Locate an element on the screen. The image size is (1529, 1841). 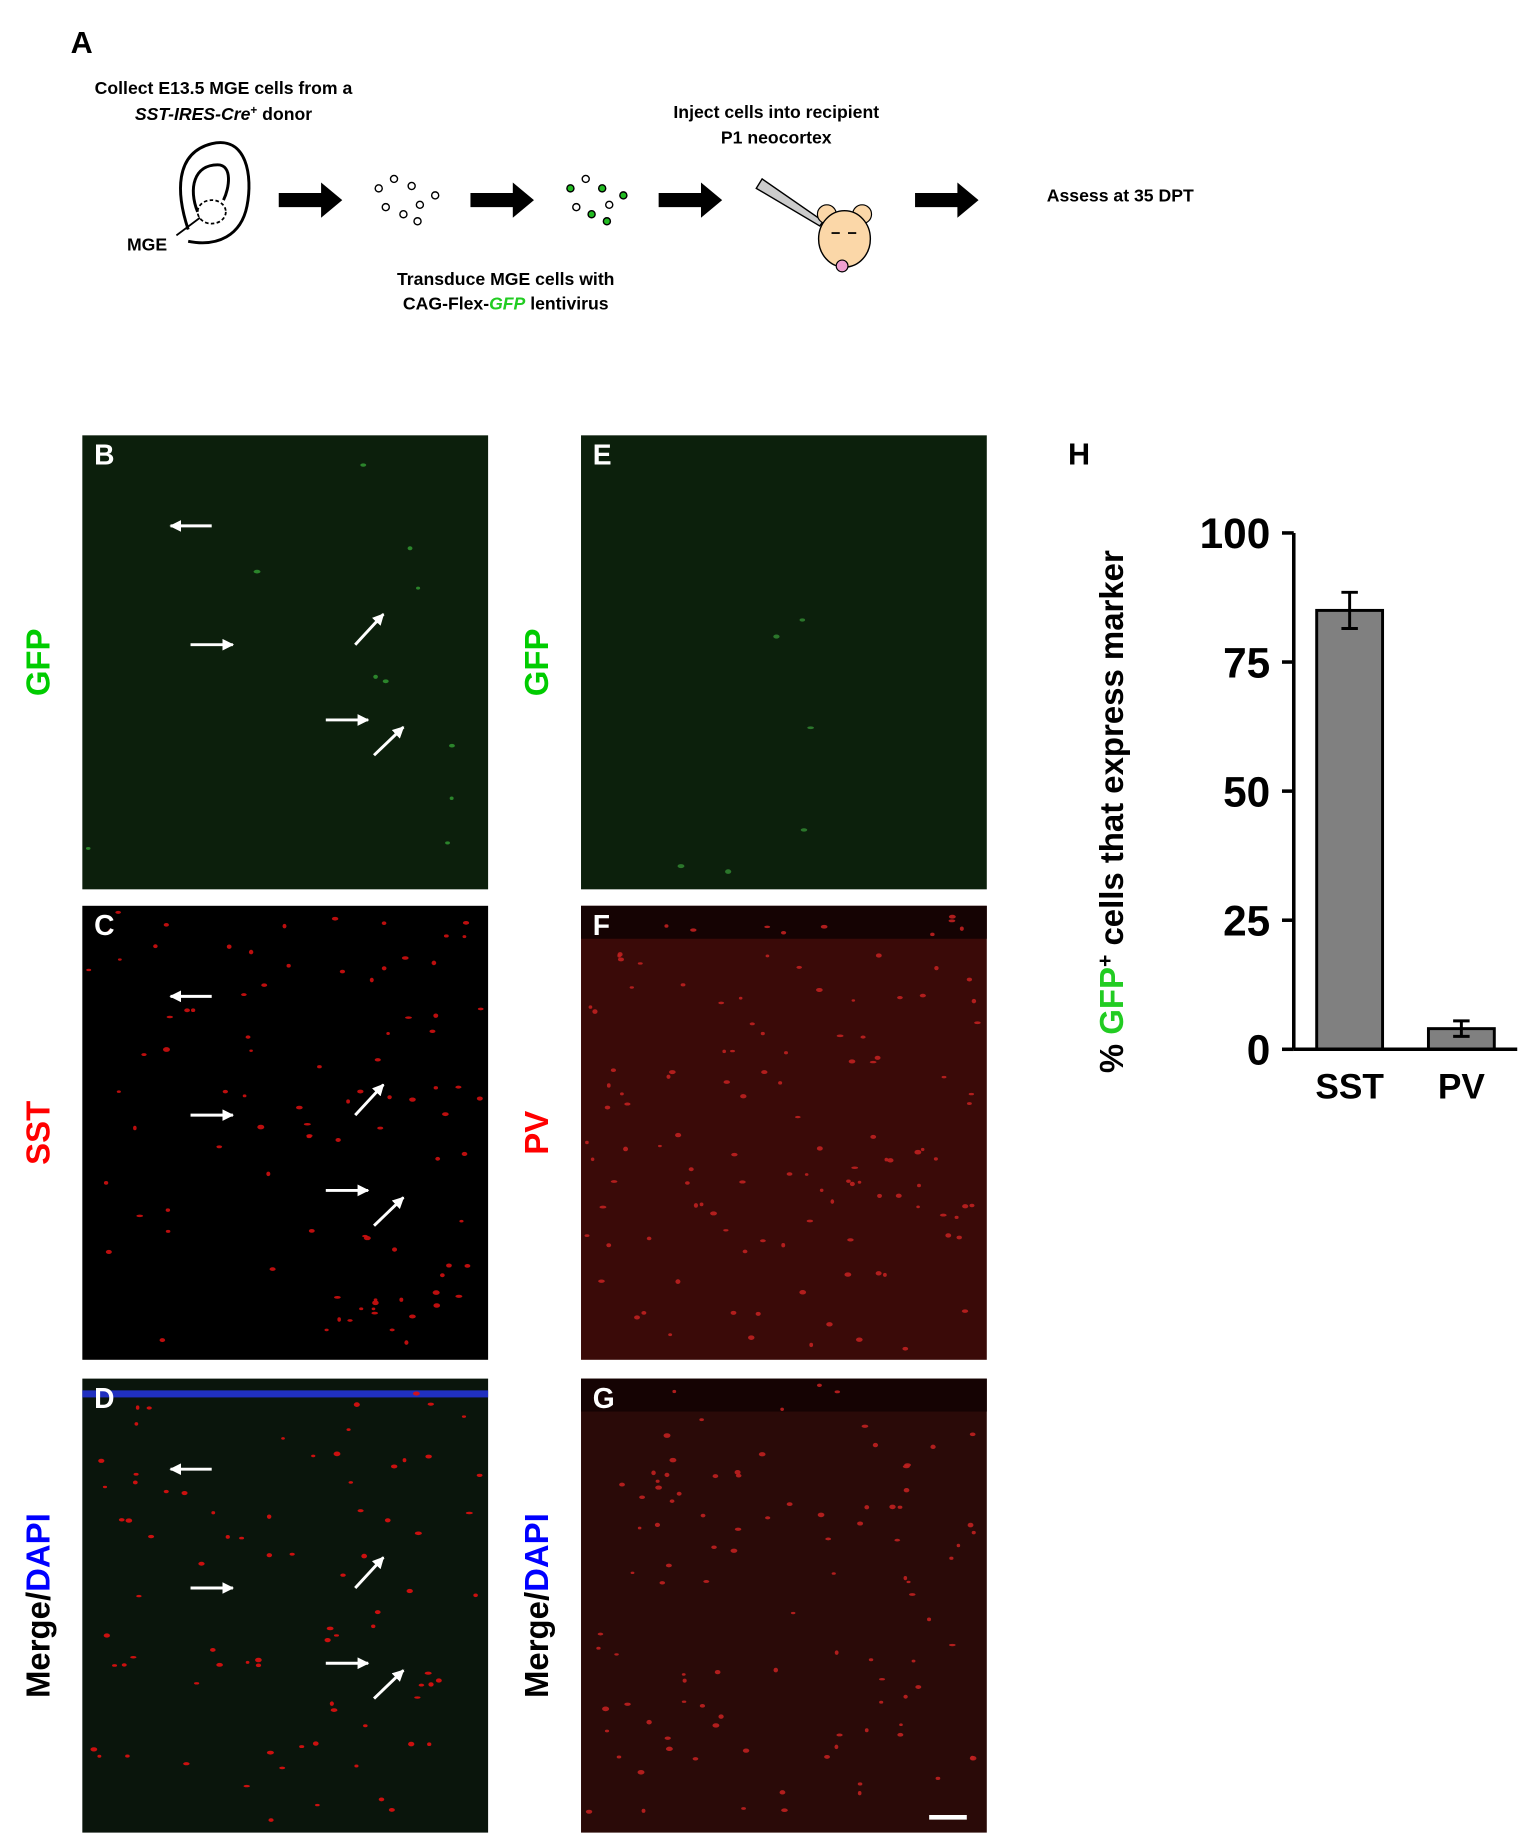
stain-text: Merge/ is located at coordinates (536, 1645).